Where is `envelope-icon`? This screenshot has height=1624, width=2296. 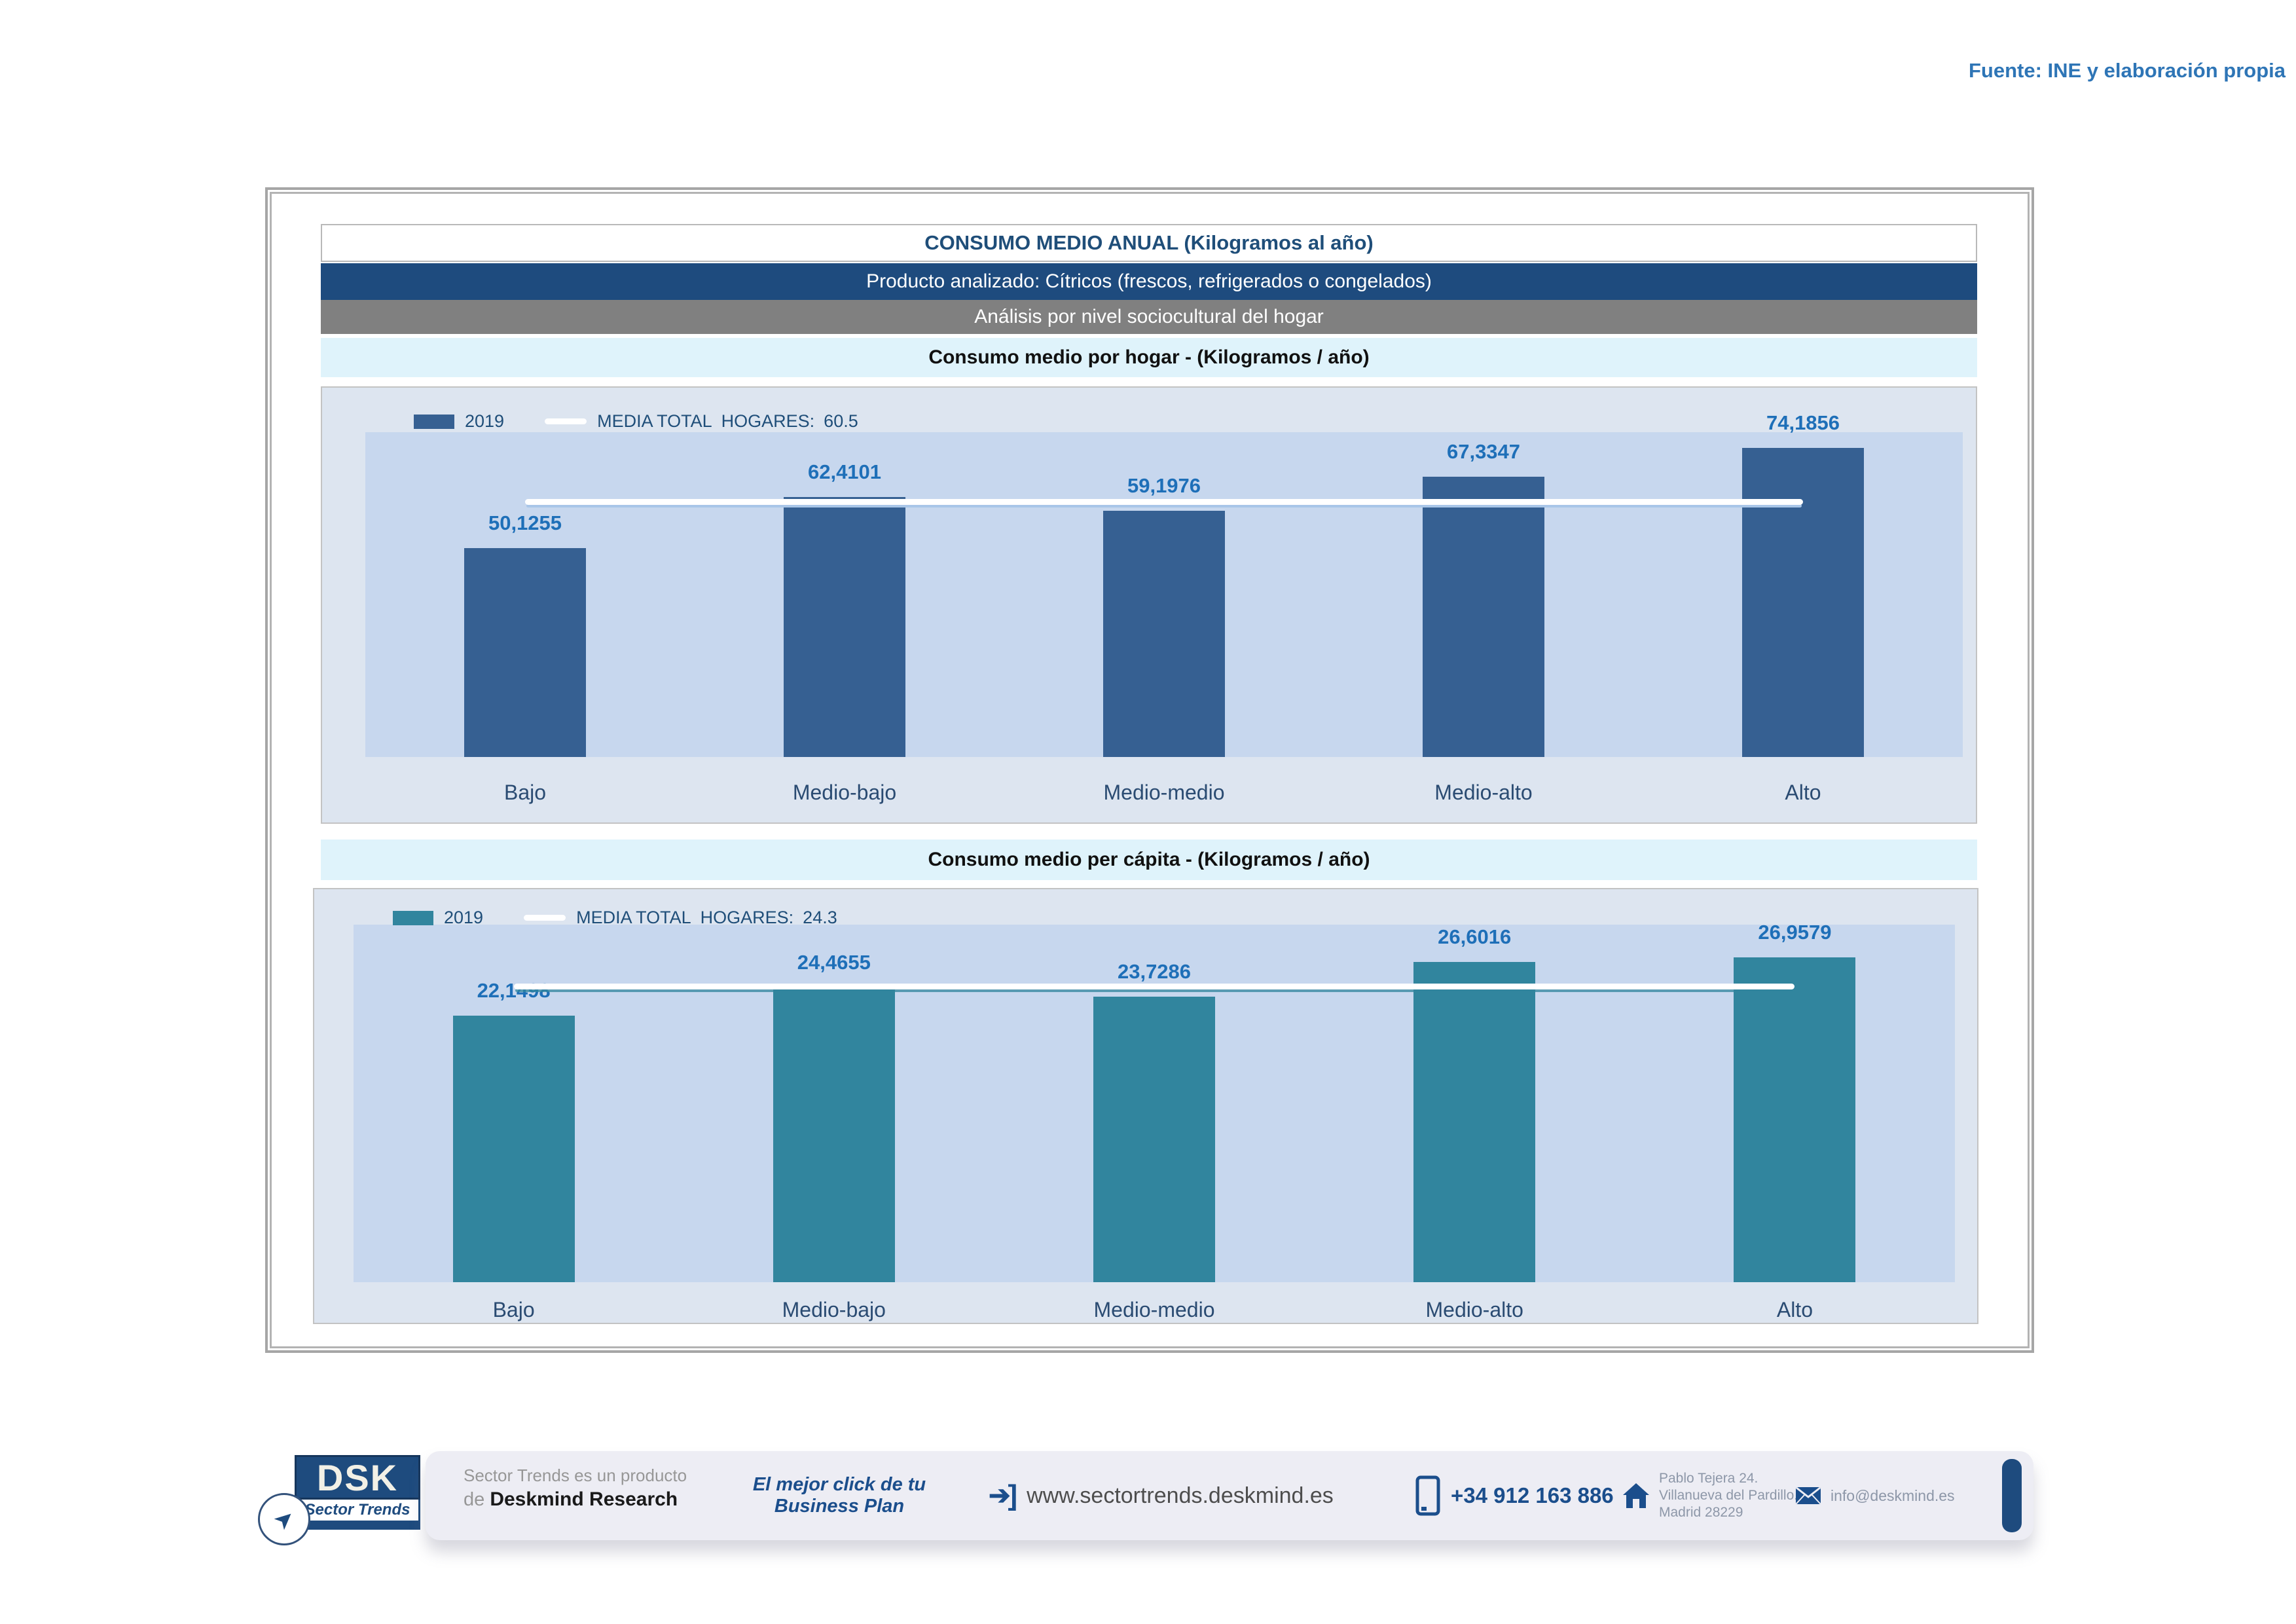
envelope-icon is located at coordinates (1808, 1495).